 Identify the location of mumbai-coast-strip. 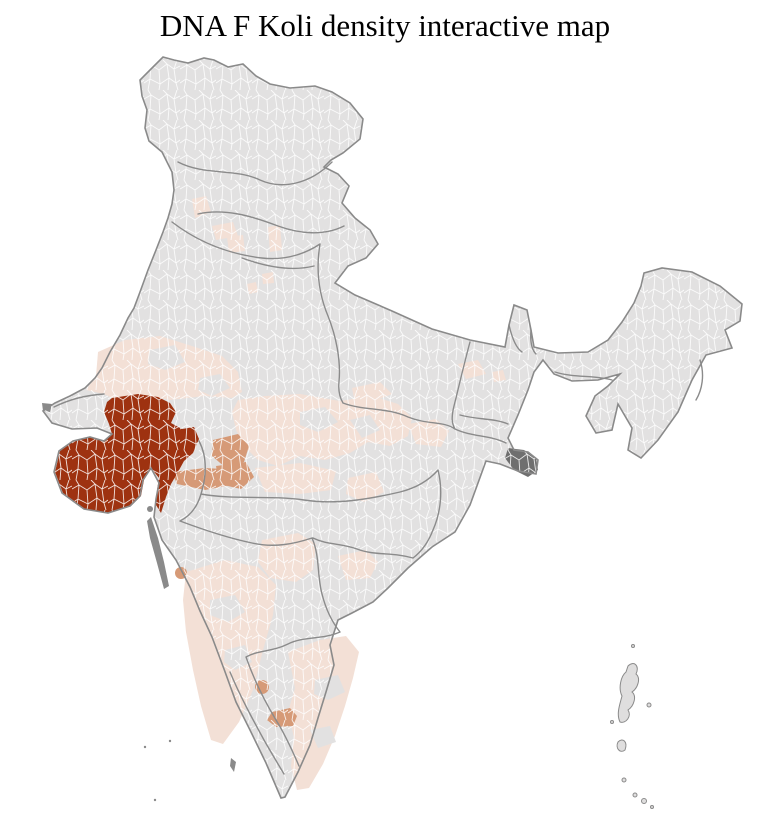
(158, 553).